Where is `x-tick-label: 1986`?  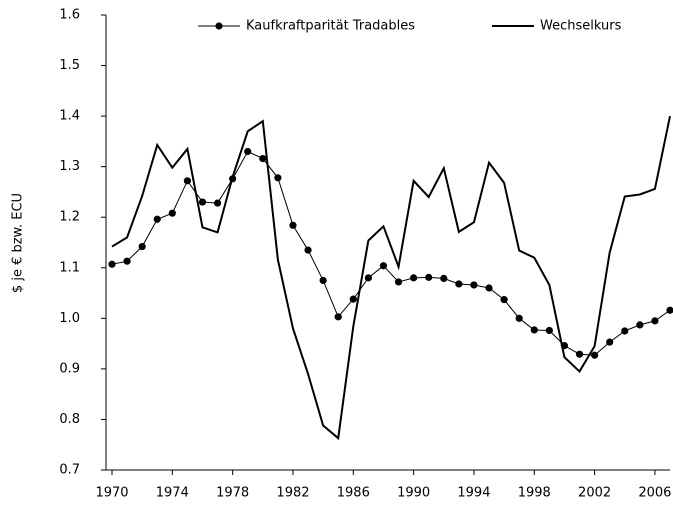 x-tick-label: 1986 is located at coordinates (353, 493).